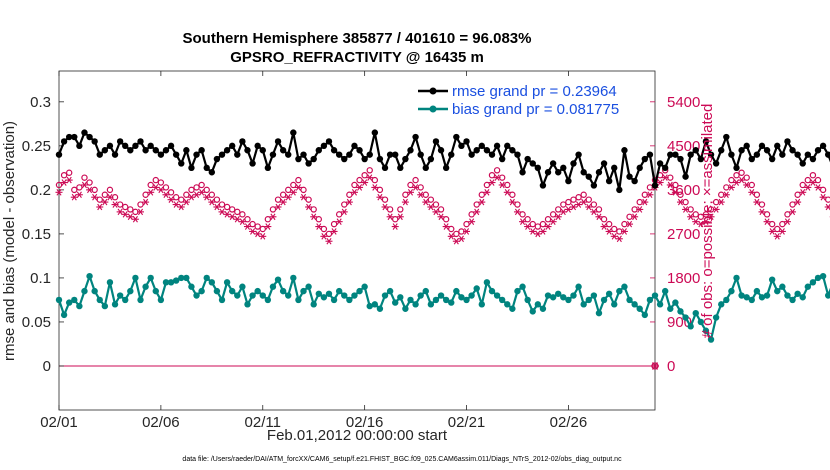 This screenshot has width=830, height=470. What do you see at coordinates (467, 422) in the screenshot?
I see `x-tick-label: 02/21` at bounding box center [467, 422].